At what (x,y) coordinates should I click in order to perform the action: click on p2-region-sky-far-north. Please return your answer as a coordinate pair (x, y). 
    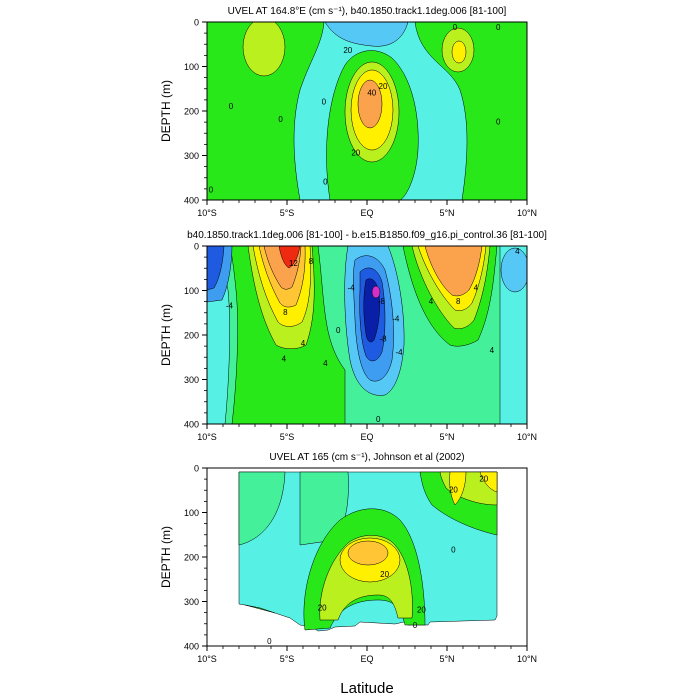
    Looking at the image, I should click on (513, 270).